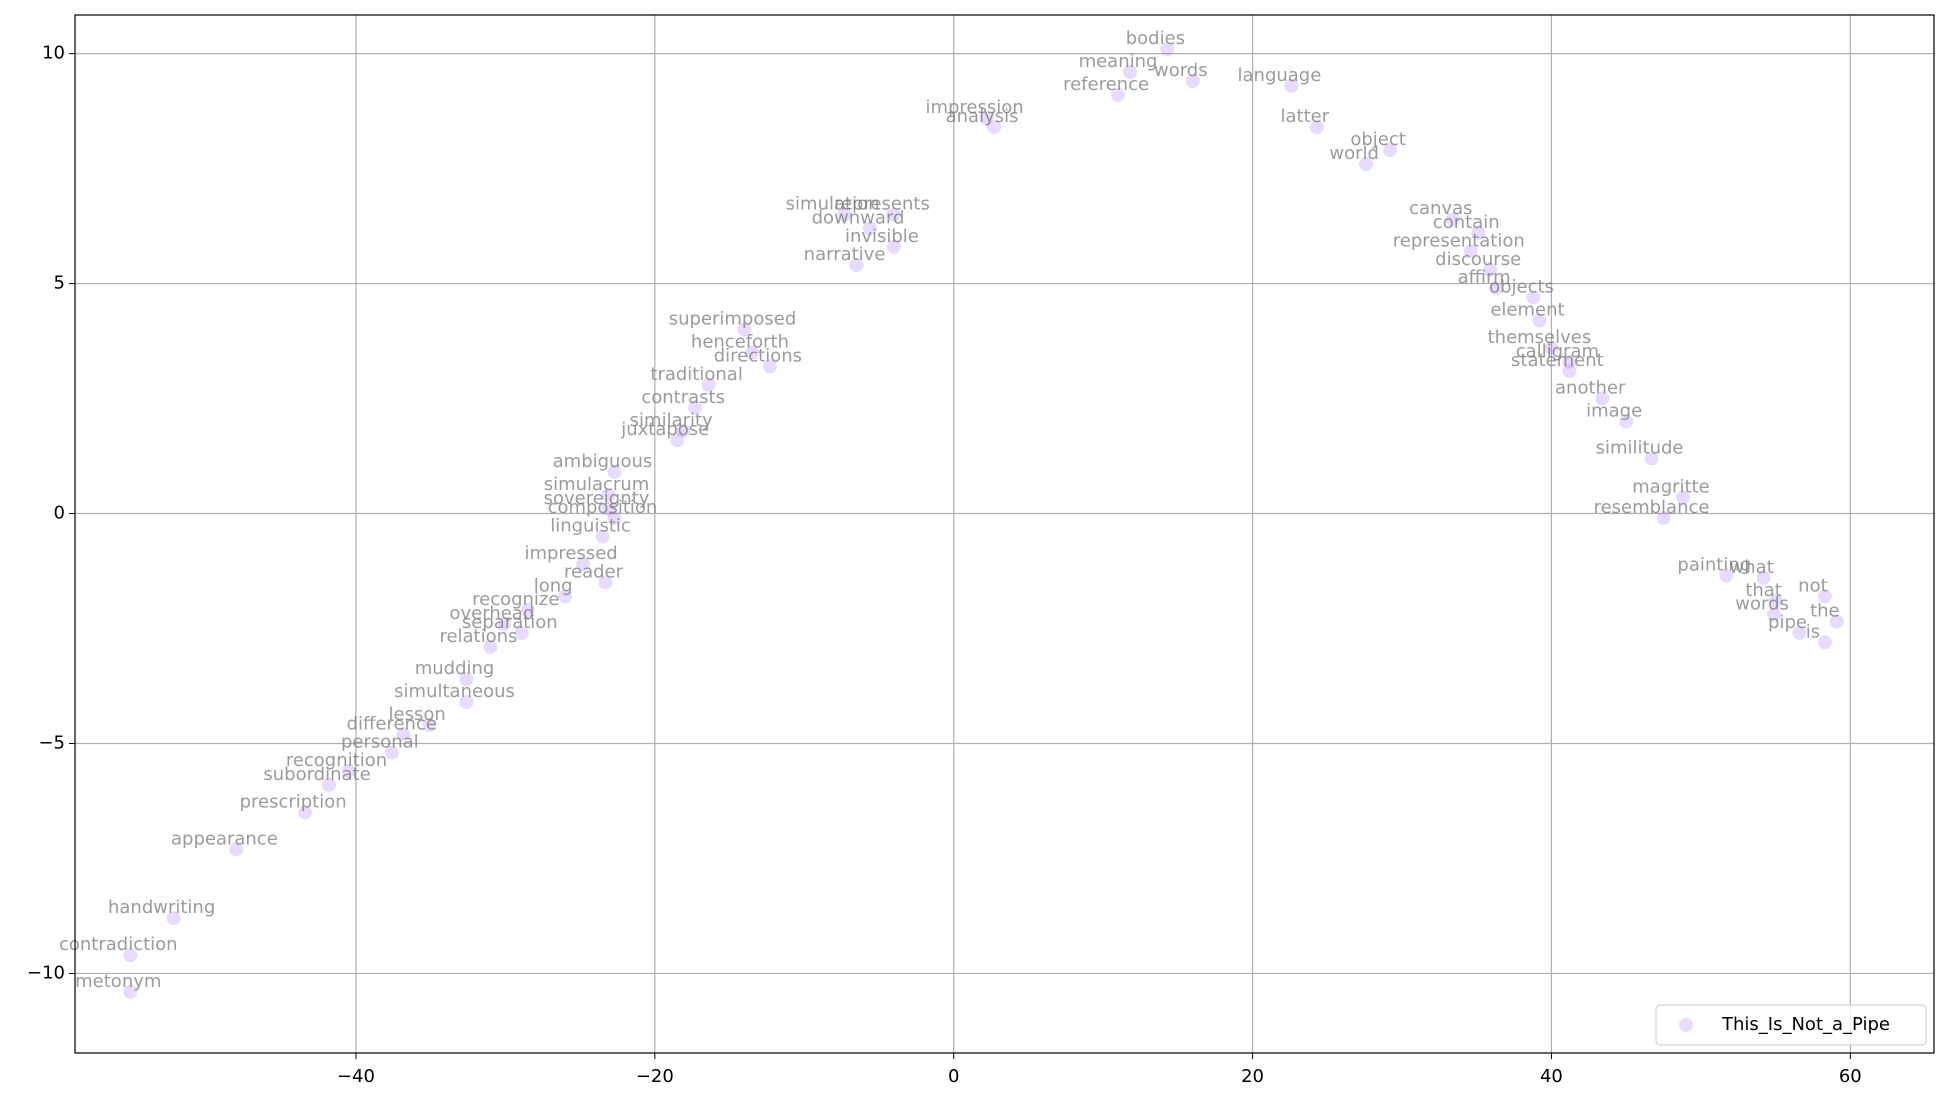 The image size is (1948, 1104). Describe the element at coordinates (1590, 388) in the screenshot. I see `point-label: another` at that location.